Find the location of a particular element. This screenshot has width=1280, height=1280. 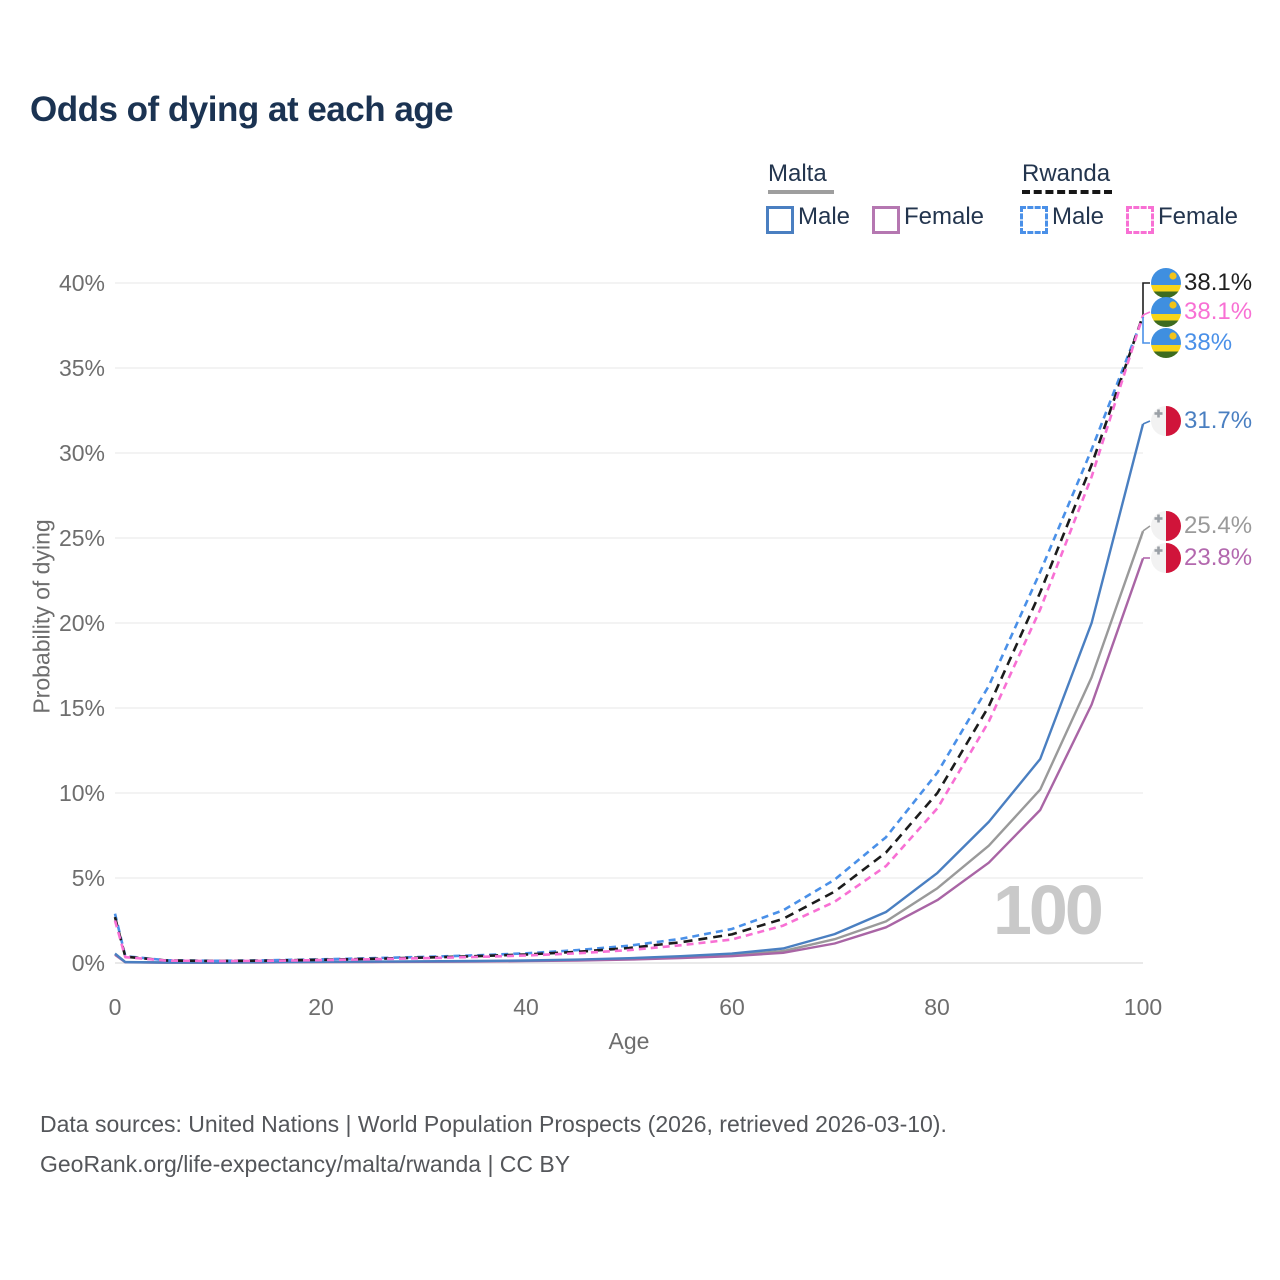

label-connector-malta-both is located at coordinates (1146, 528).